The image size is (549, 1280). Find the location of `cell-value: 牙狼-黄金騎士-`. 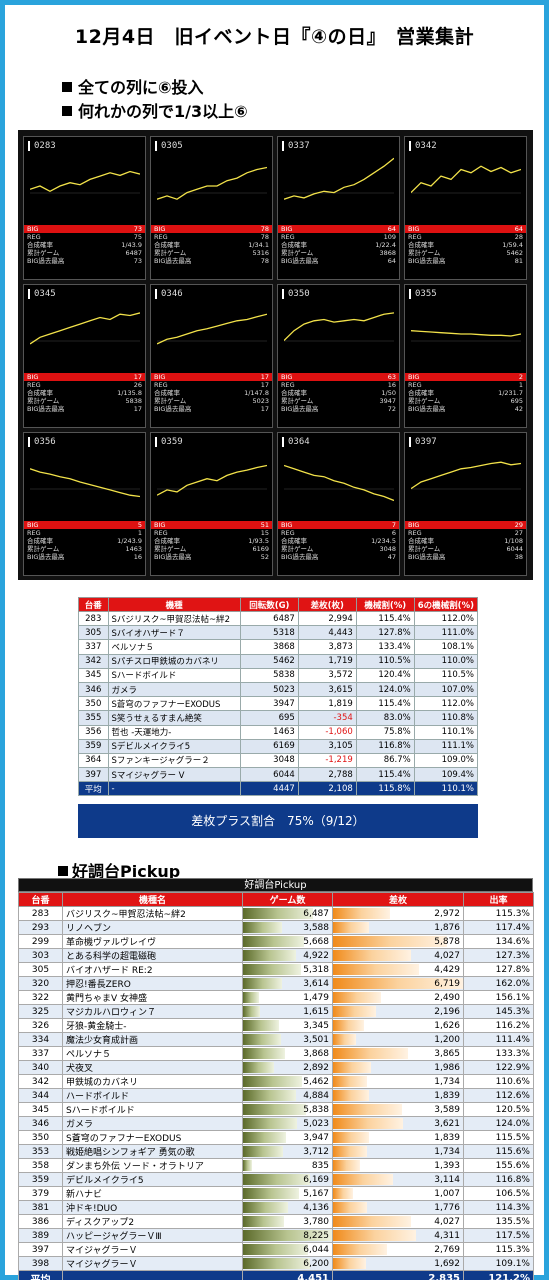

cell-value: 牙狼-黄金騎士- is located at coordinates (96, 1027).